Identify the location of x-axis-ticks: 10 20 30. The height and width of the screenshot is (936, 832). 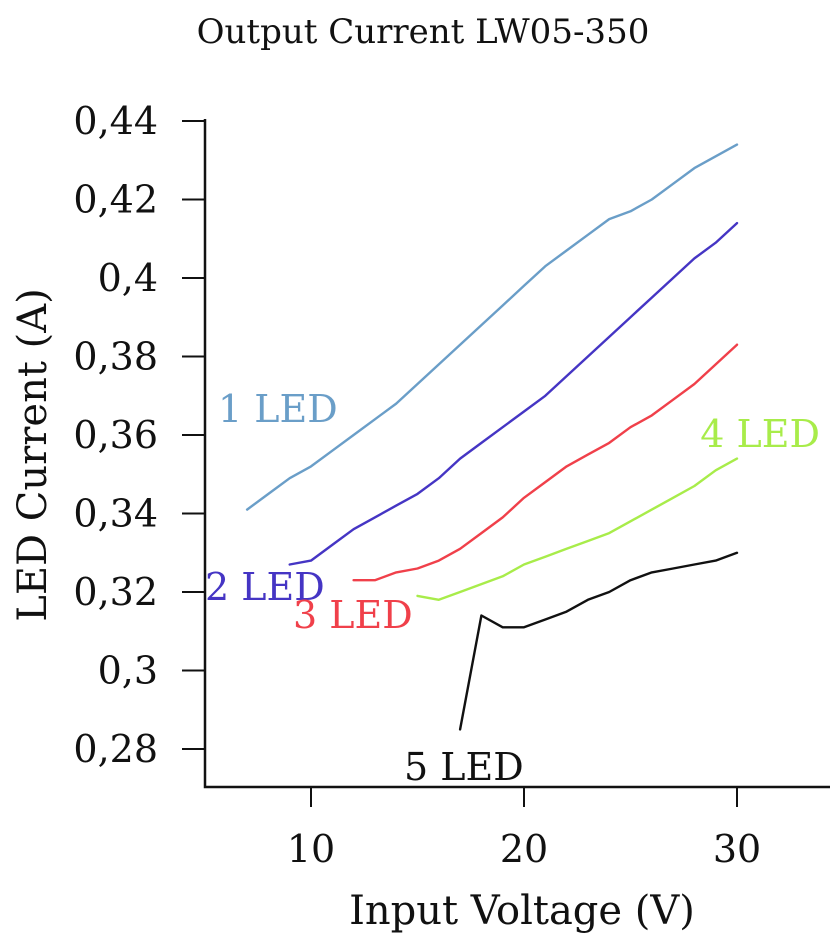
(524, 829).